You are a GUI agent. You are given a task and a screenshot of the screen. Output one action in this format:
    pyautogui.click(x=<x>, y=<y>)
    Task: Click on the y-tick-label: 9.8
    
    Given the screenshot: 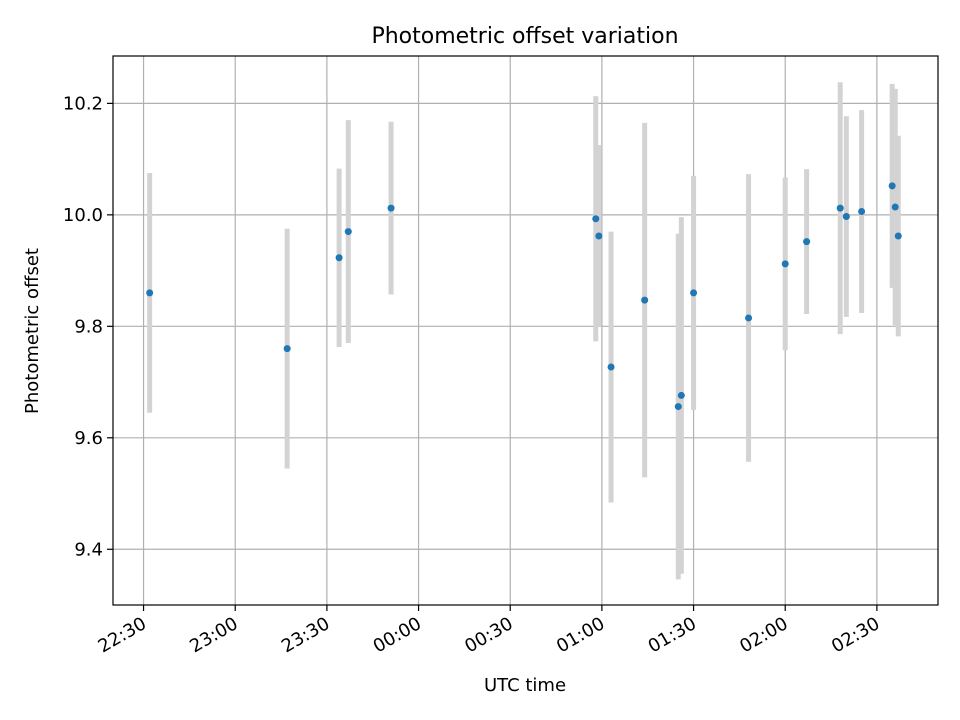 What is the action you would take?
    pyautogui.click(x=88, y=326)
    